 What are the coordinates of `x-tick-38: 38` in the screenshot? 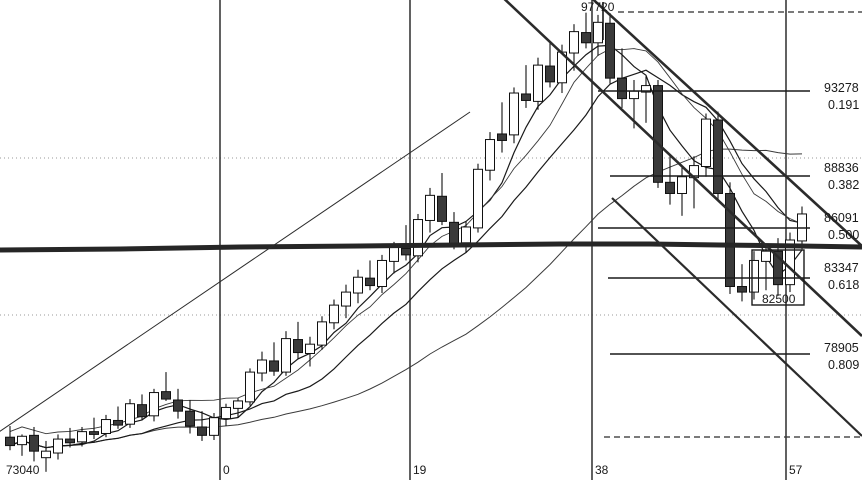 It's located at (602, 470).